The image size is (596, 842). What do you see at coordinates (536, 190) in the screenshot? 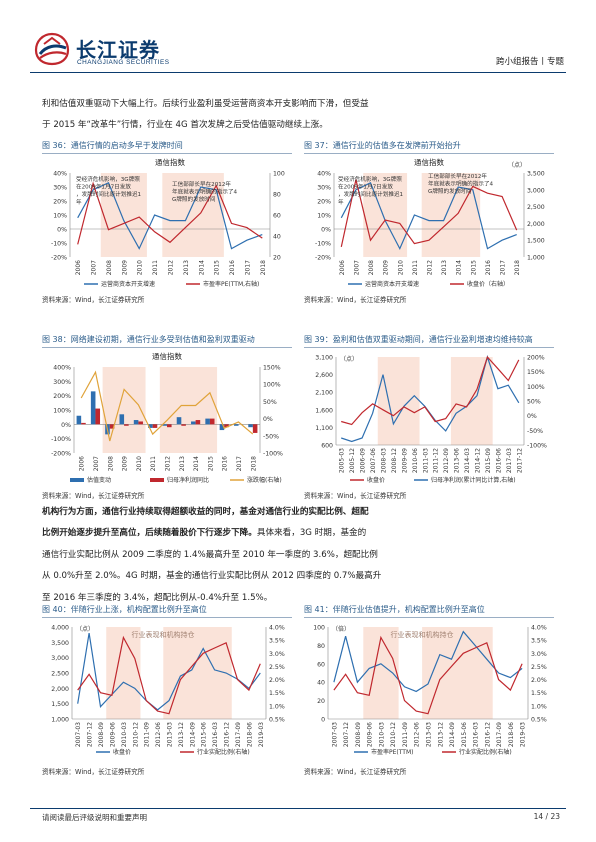
I see `y-tick-right: 3,000` at bounding box center [536, 190].